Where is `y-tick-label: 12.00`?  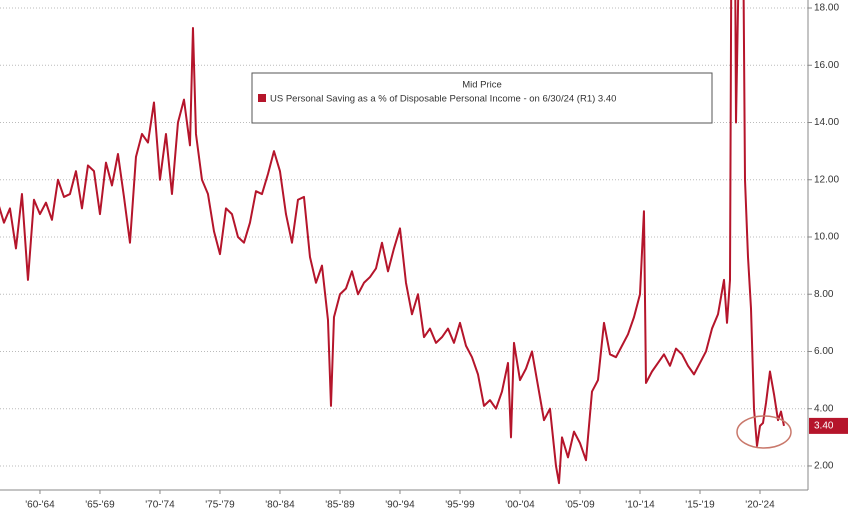
y-tick-label: 12.00 is located at coordinates (826, 179).